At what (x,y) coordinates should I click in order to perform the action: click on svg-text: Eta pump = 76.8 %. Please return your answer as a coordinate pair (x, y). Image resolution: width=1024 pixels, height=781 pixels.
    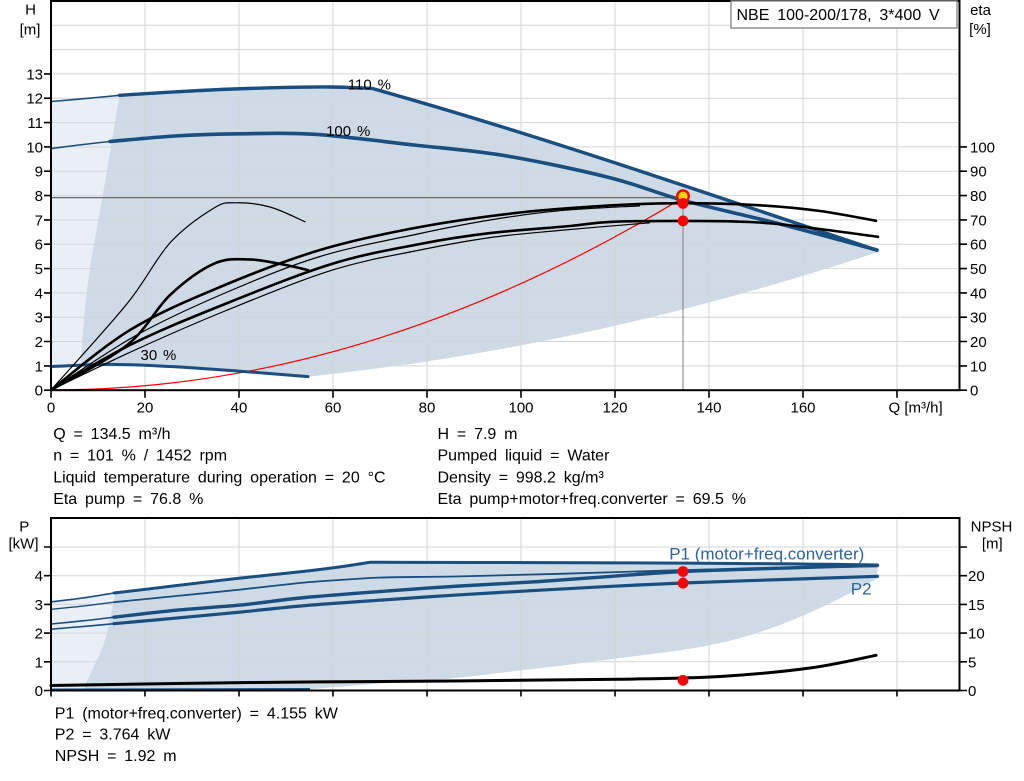
    Looking at the image, I should click on (128, 499).